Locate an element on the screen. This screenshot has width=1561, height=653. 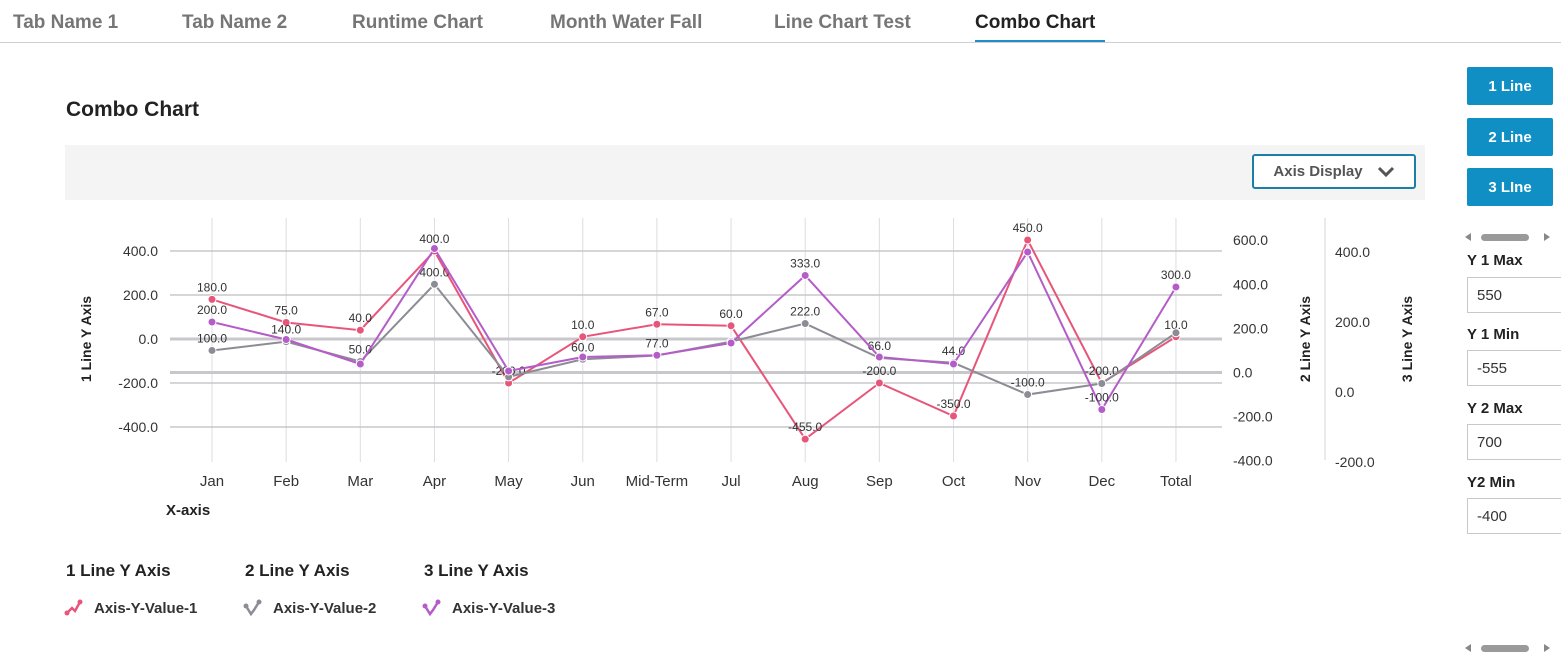
y2-tick-label: -400.0 is located at coordinates (1253, 461).